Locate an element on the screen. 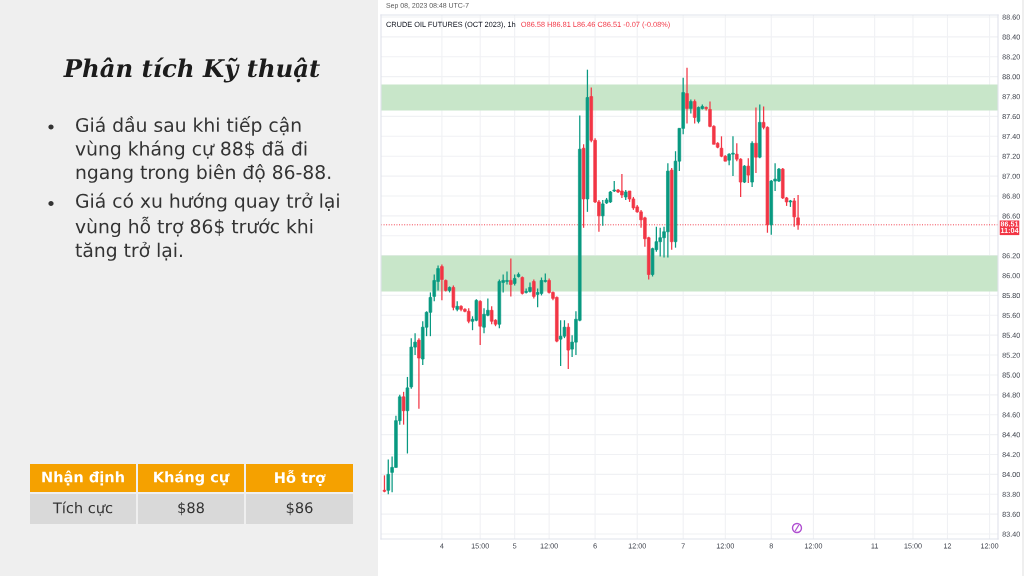 Image resolution: width=1024 pixels, height=576 pixels. text: Giá dầu sau khi tiếp cận vùng kháng cự 88$ đã đi ngang trong biên độ 86-88. is located at coordinates (203, 149).